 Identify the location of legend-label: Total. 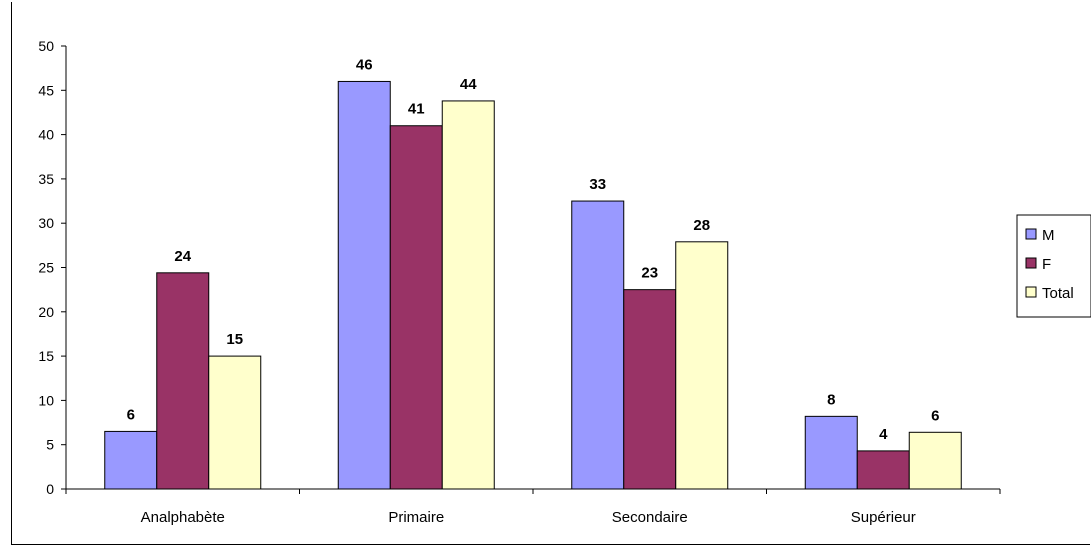
(1058, 293).